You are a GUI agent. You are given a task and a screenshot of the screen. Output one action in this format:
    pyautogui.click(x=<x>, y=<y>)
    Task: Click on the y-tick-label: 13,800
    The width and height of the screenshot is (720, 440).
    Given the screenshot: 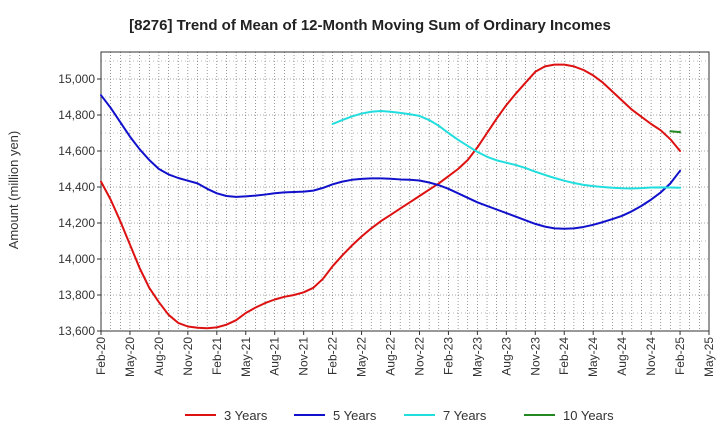 What is the action you would take?
    pyautogui.click(x=76, y=295)
    